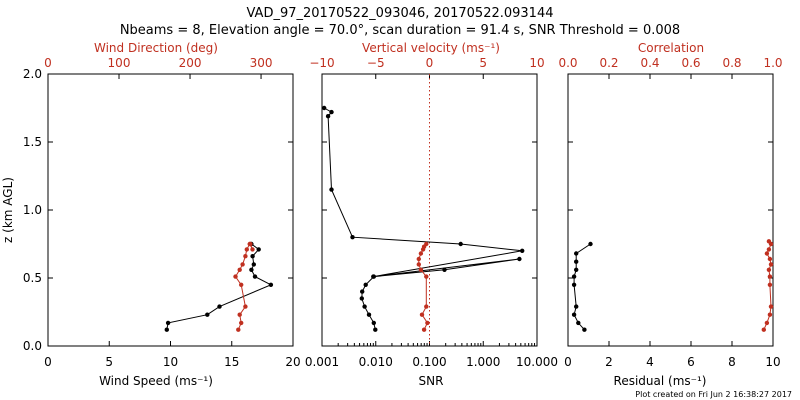  Describe the element at coordinates (608, 63) in the screenshot. I see `top-tick-label: 0.2` at that location.